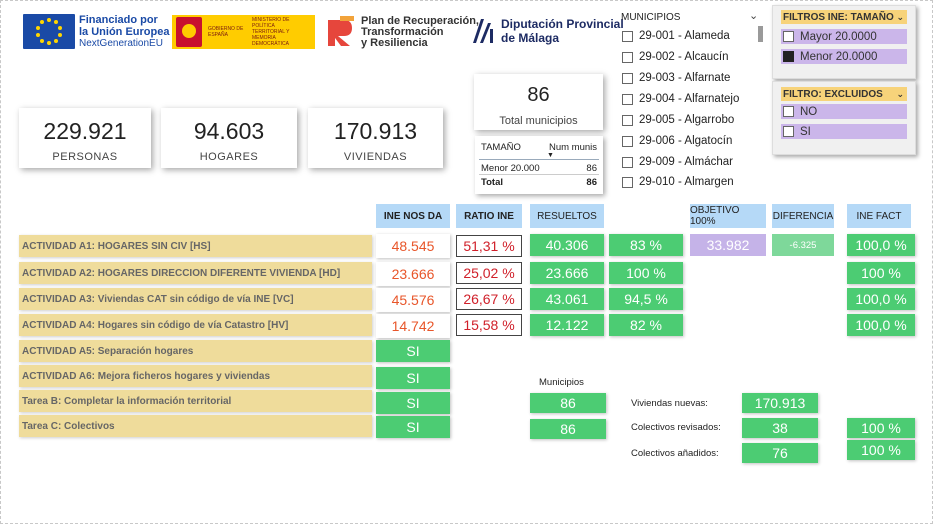 This screenshot has width=933, height=524. What do you see at coordinates (226, 32) in the screenshot?
I see `gobierno-text: GOBIERNO DE ESPAÑA` at bounding box center [226, 32].